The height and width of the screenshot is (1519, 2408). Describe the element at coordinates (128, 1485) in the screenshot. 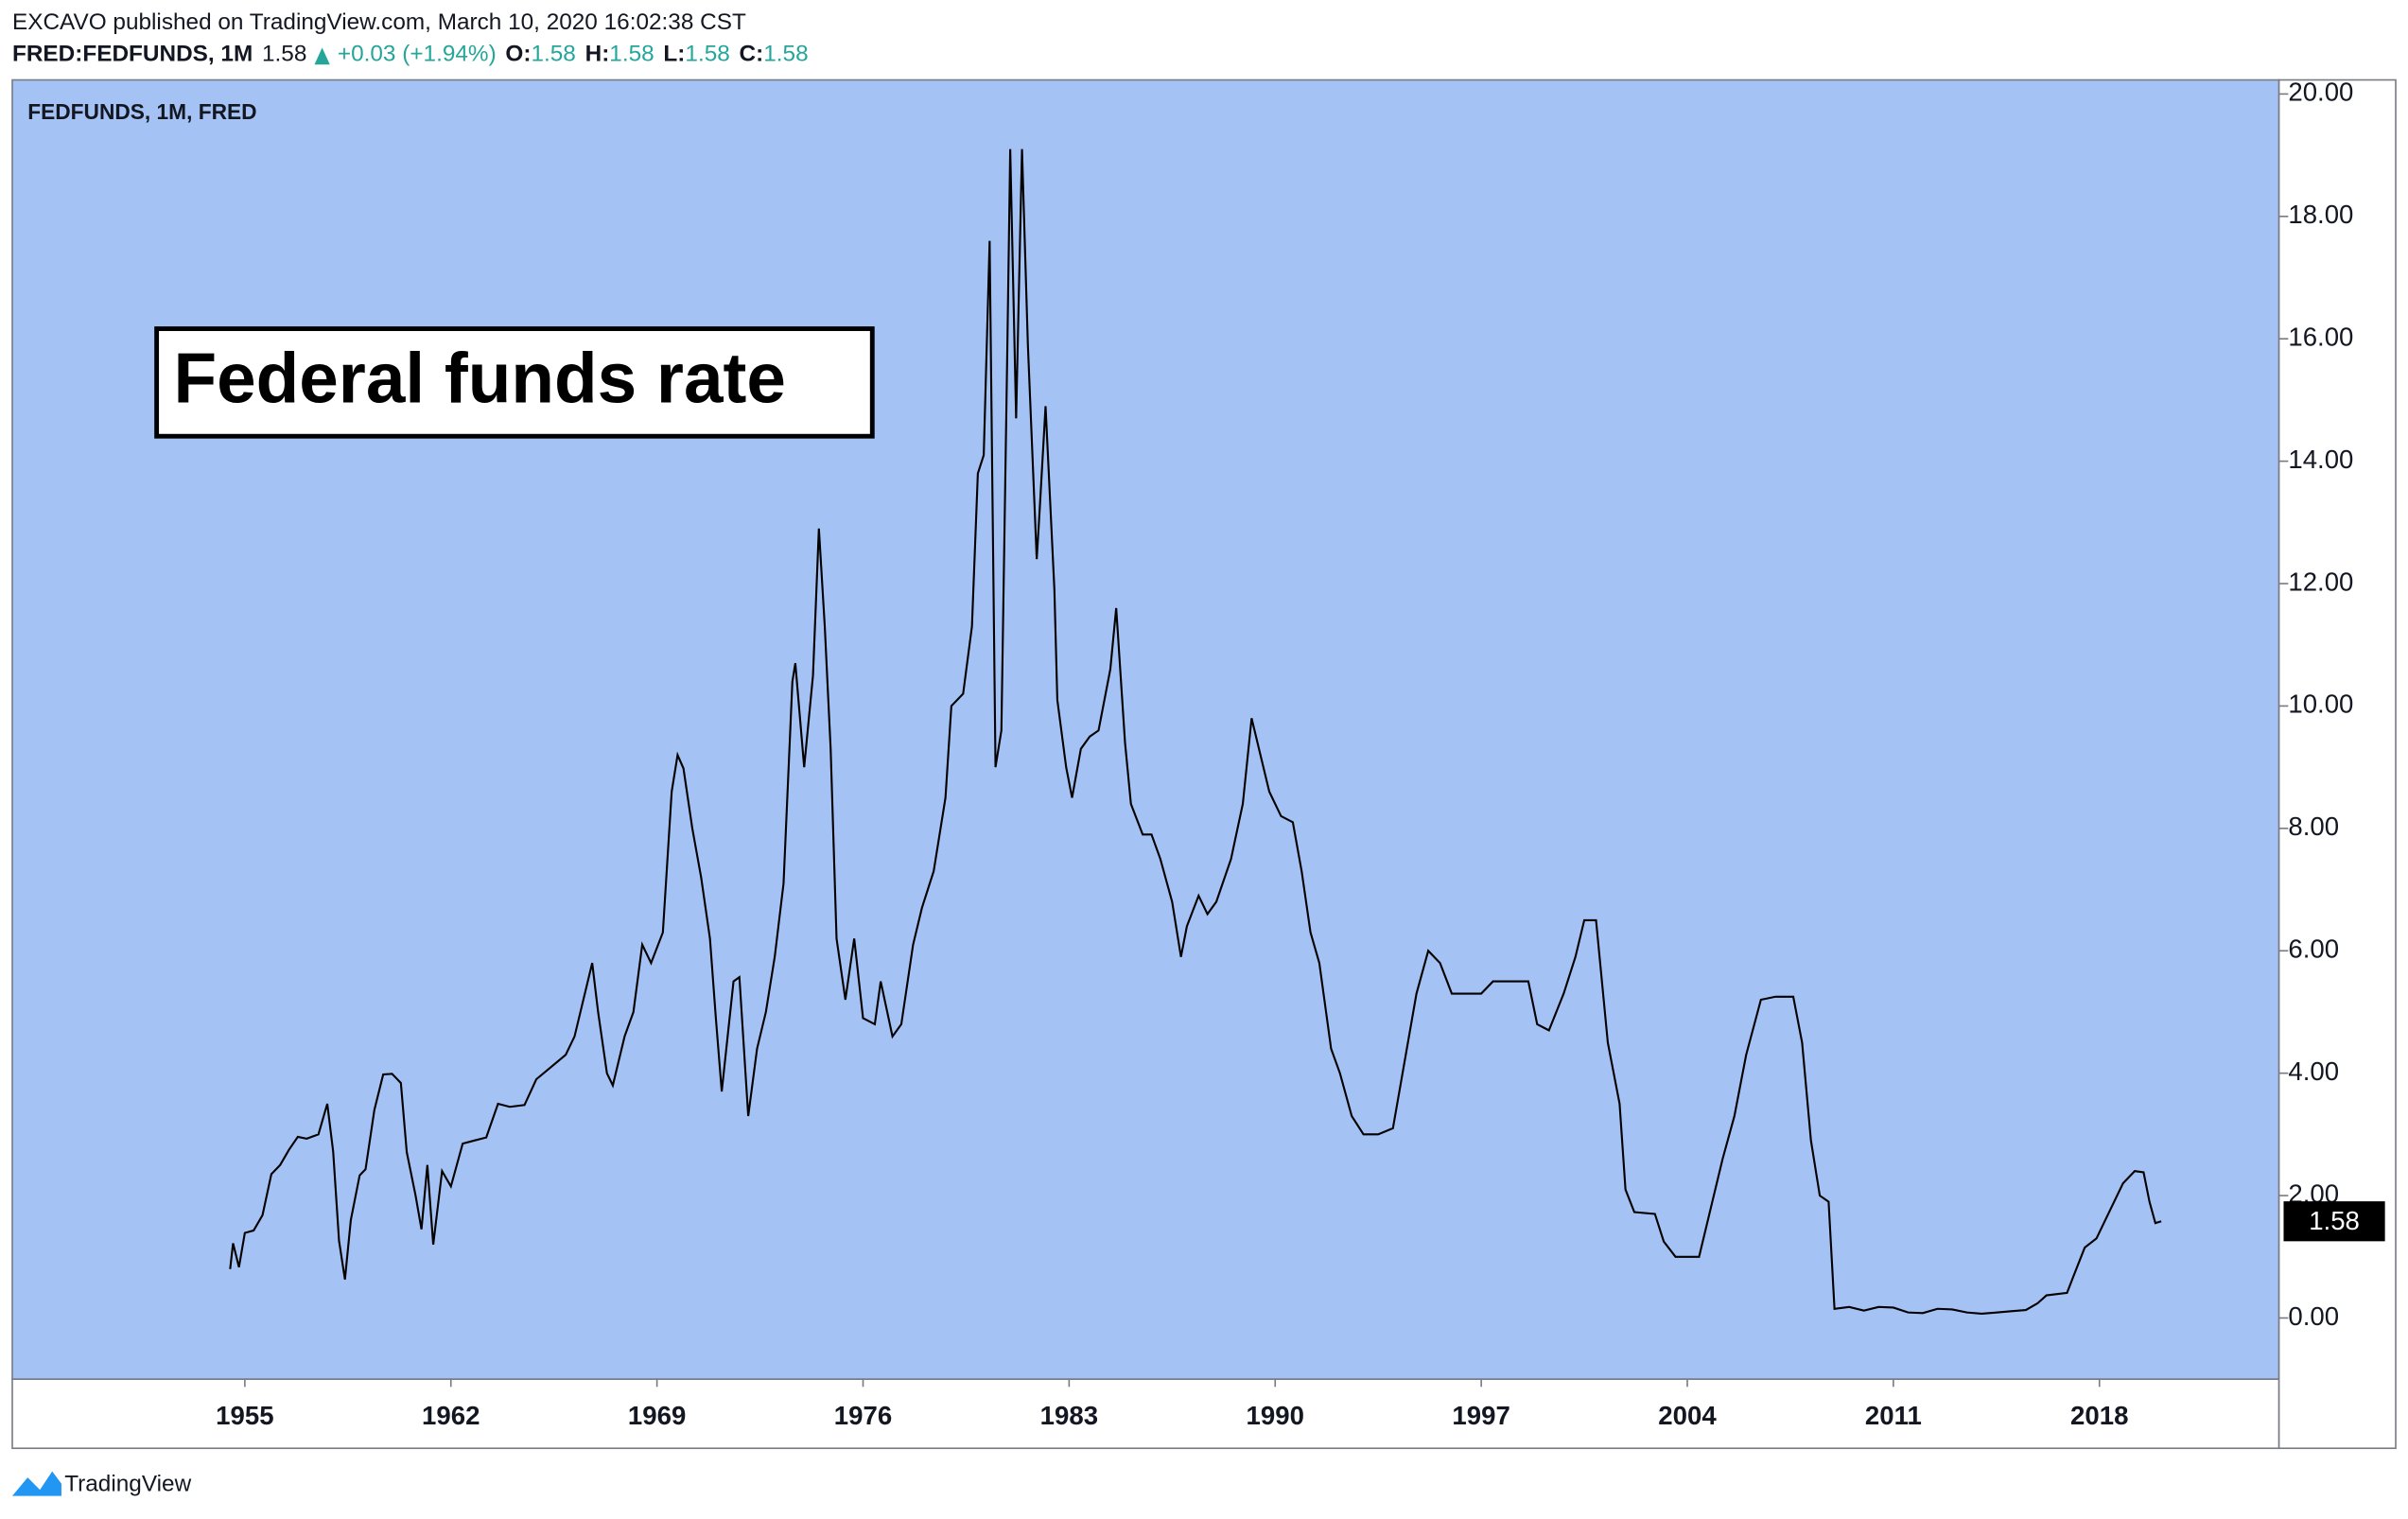

I see `brand: TradingView` at that location.